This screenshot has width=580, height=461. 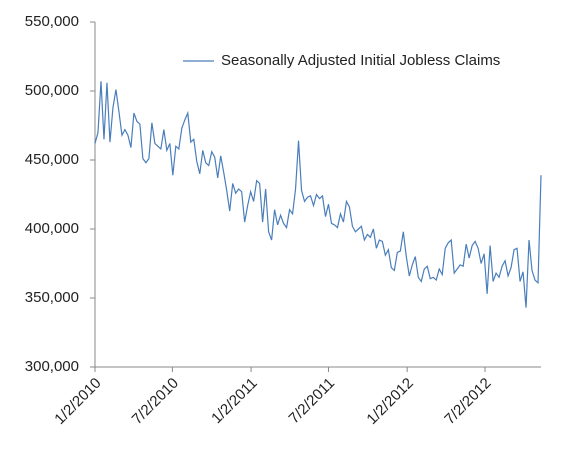 What do you see at coordinates (52, 297) in the screenshot?
I see `y-tick-label: 350,000` at bounding box center [52, 297].